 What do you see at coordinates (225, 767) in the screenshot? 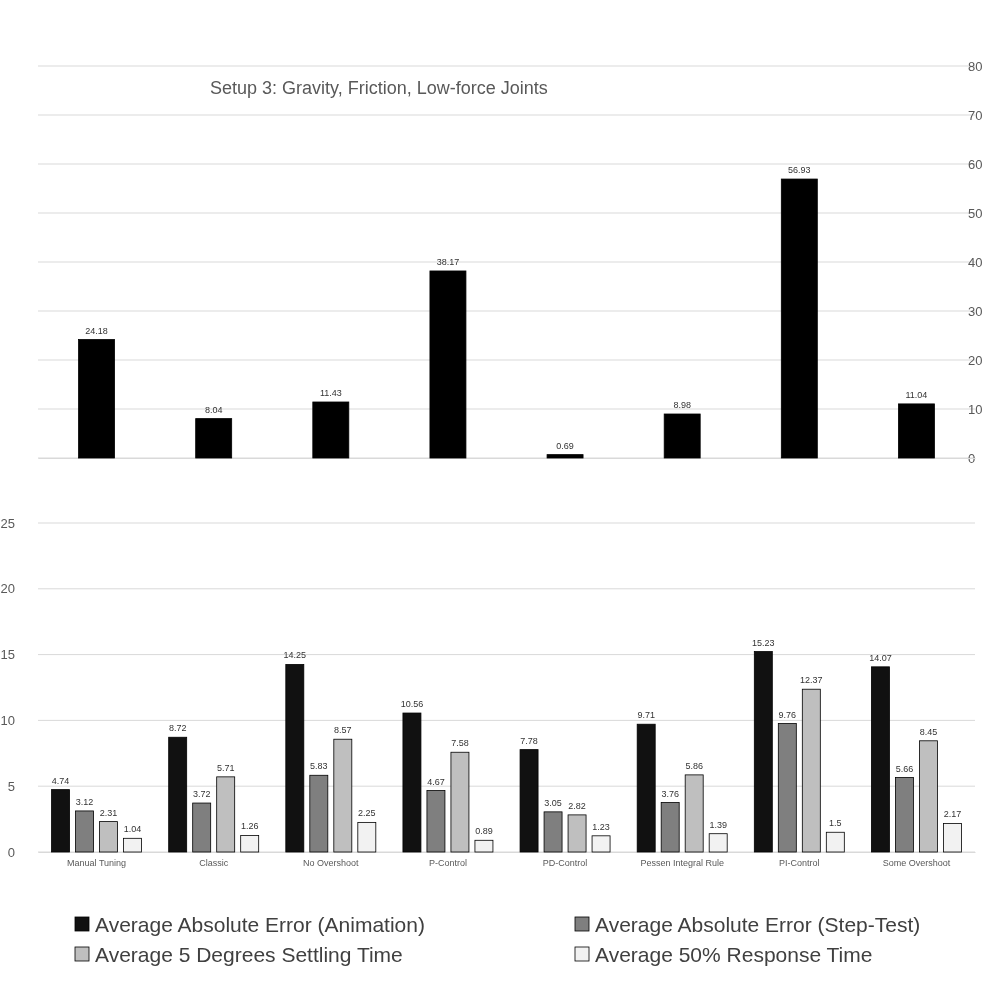
I see `data-label: 5.71` at bounding box center [225, 767].